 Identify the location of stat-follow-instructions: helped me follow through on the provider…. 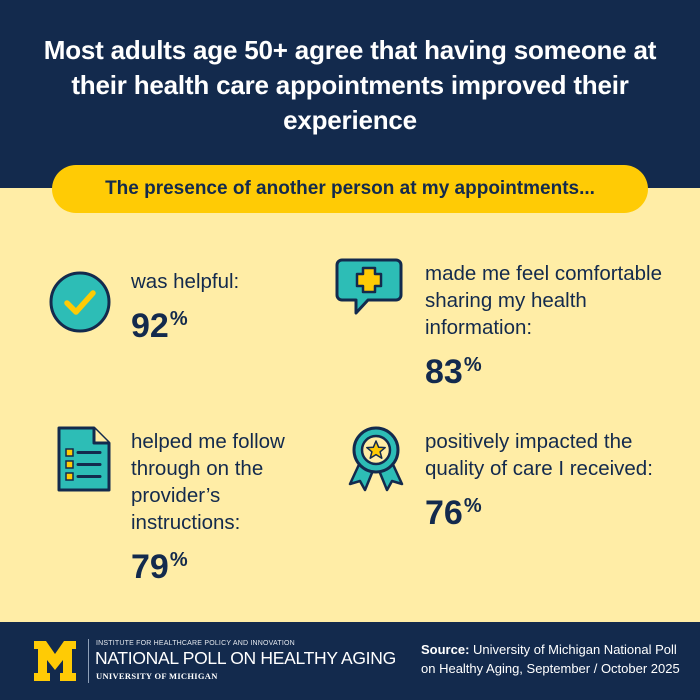
(226, 507).